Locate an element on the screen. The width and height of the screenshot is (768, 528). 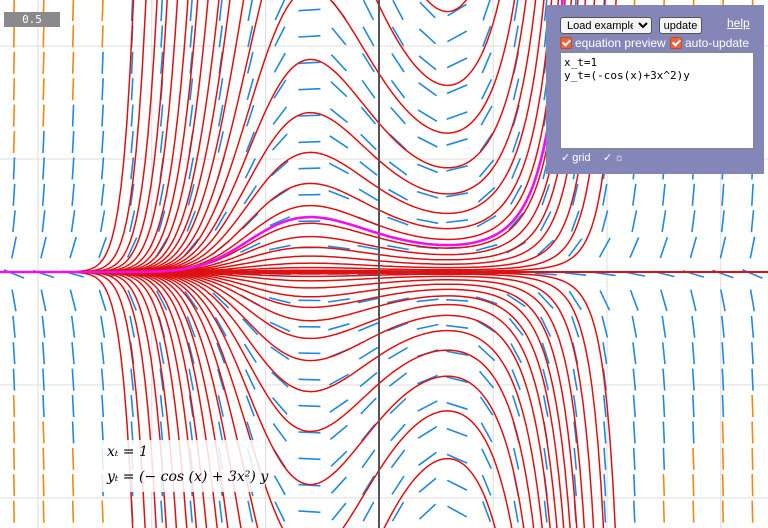
auto-update-toggle: auto-update is located at coordinates (709, 43).